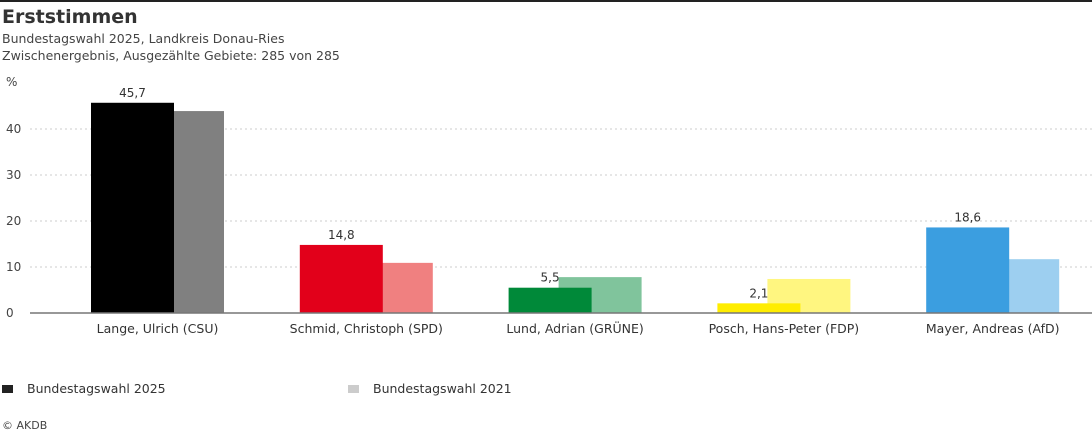  What do you see at coordinates (25, 425) in the screenshot?
I see `copyright: © AKDB` at bounding box center [25, 425].